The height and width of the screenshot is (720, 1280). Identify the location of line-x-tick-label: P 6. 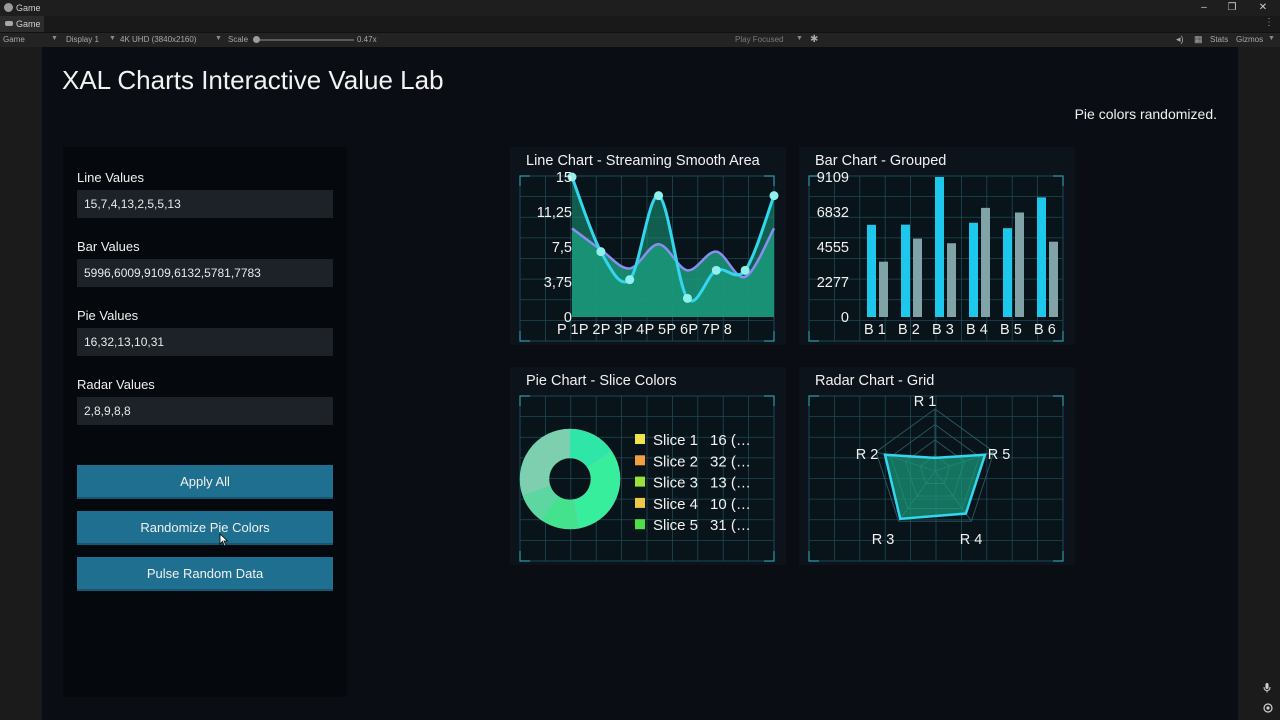
(678, 330).